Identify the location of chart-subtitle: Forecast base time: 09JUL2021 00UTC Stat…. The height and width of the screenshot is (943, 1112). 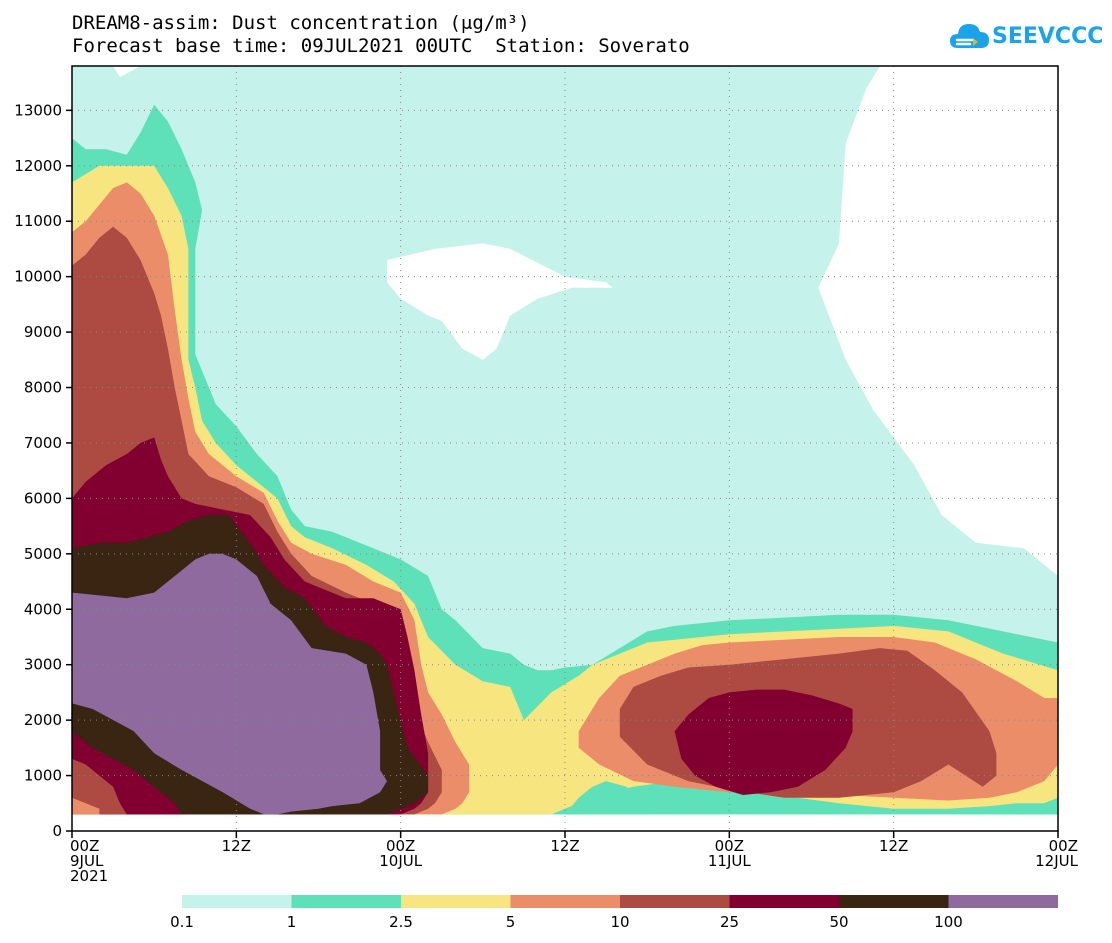
(381, 46).